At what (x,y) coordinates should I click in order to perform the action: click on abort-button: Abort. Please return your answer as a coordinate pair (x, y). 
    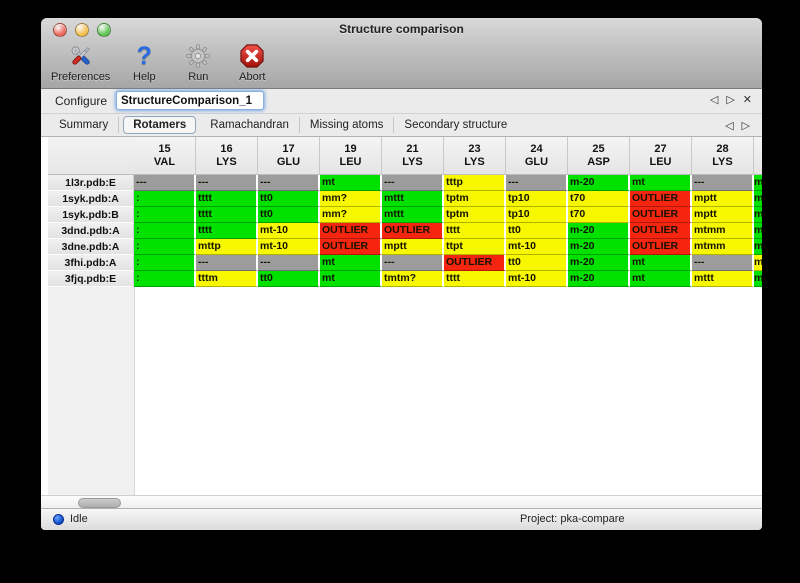
    Looking at the image, I should click on (252, 62).